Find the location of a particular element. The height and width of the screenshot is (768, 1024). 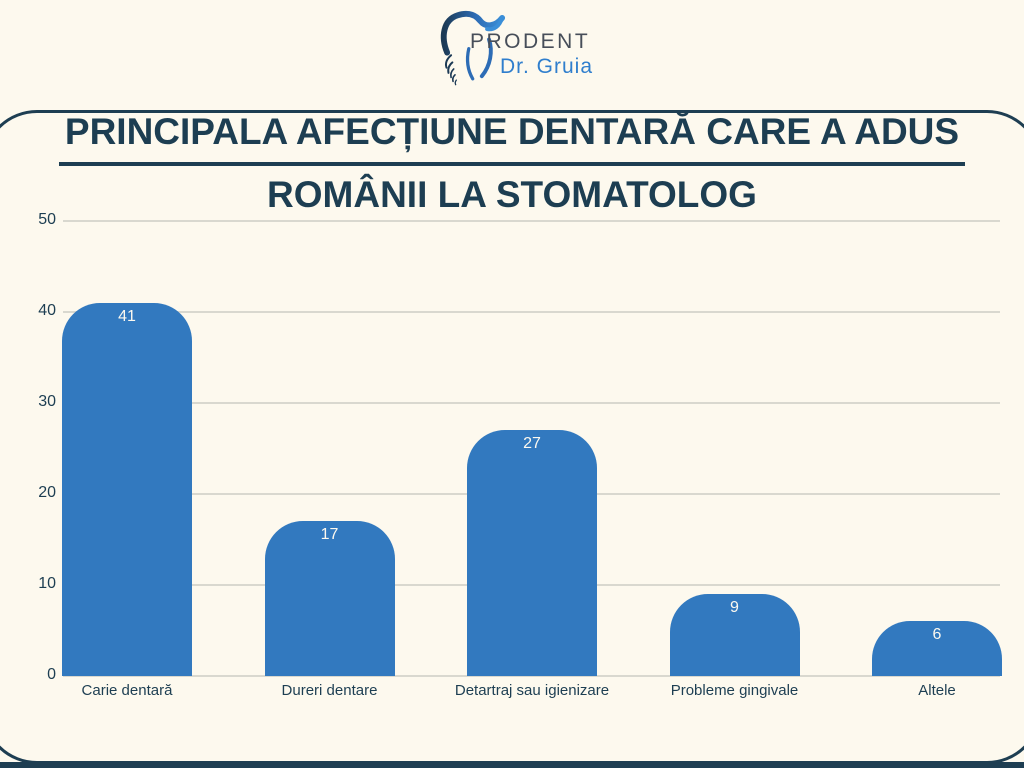

bar: 27 is located at coordinates (532, 553).